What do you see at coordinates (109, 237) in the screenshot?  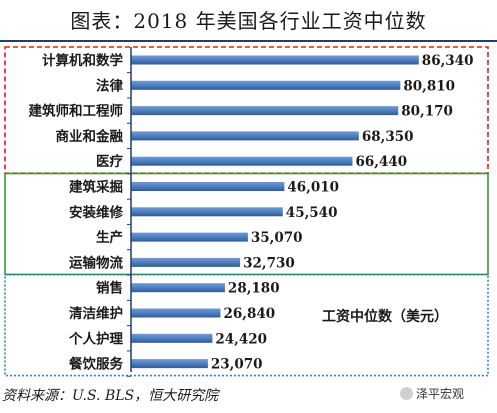 I see `category-label: 生产` at bounding box center [109, 237].